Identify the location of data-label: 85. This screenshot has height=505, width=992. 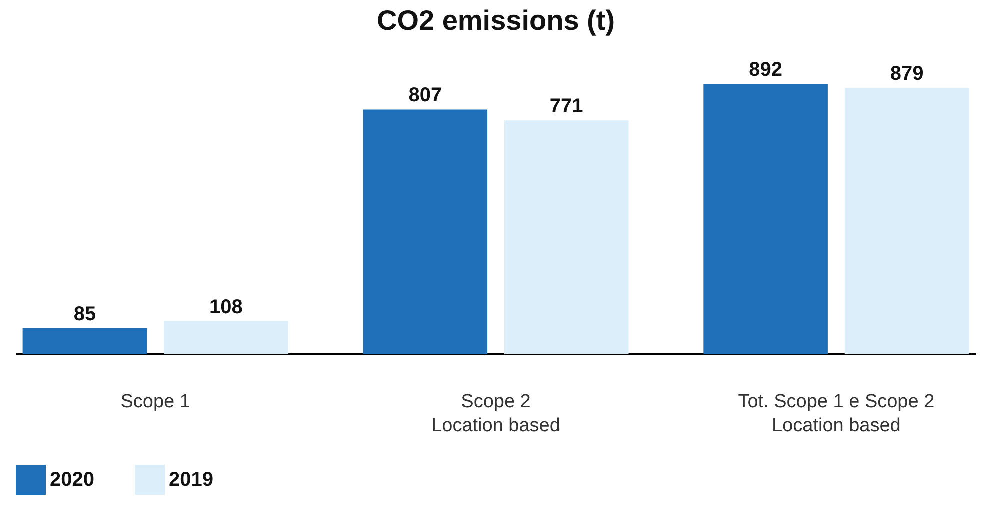
(85, 314).